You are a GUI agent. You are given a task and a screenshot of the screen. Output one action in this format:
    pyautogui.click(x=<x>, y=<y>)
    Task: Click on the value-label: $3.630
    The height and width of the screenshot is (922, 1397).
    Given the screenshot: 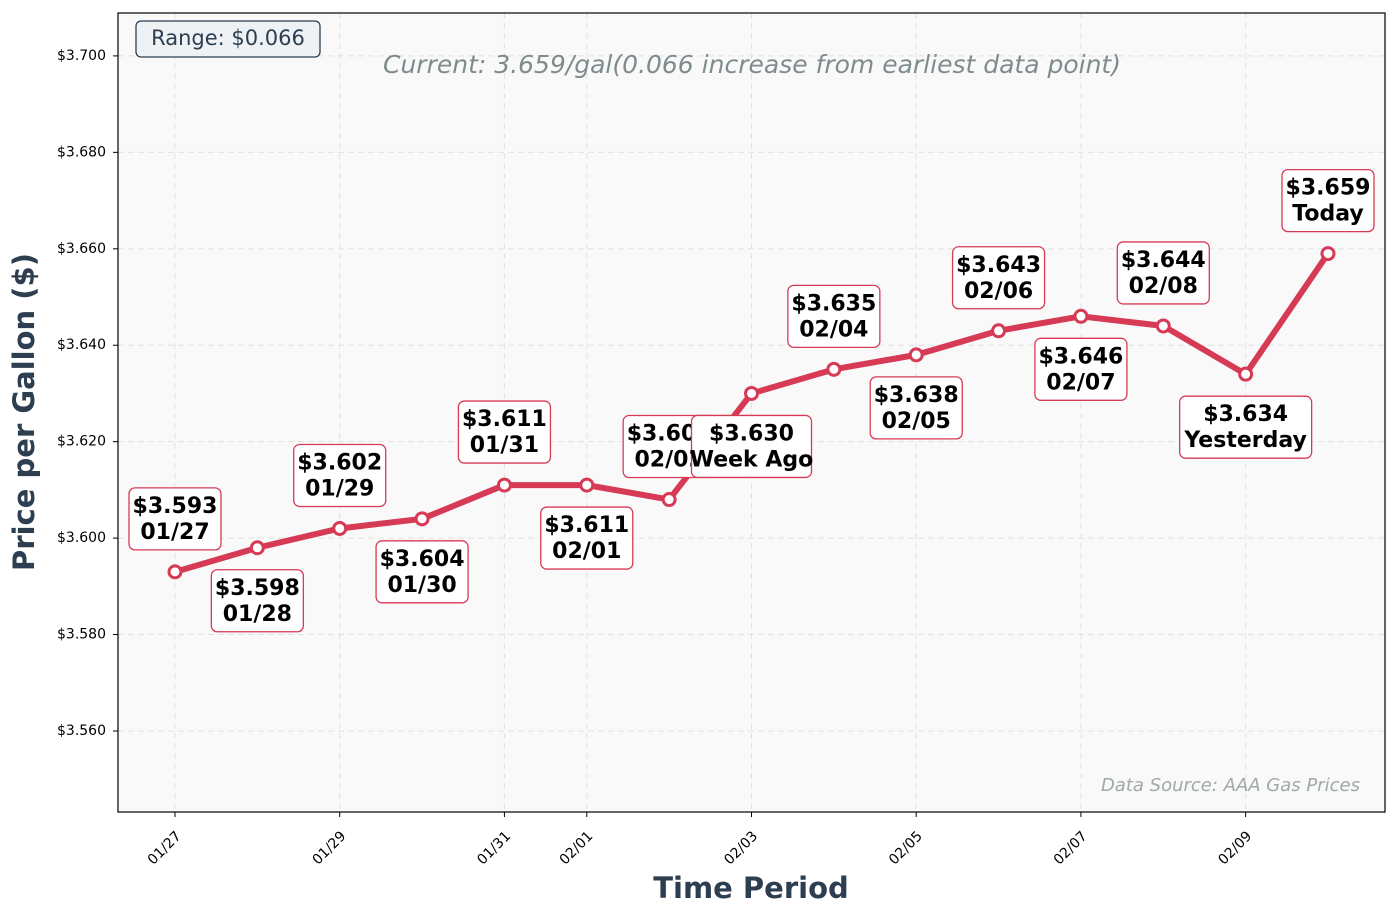 What is the action you would take?
    pyautogui.click(x=751, y=433)
    